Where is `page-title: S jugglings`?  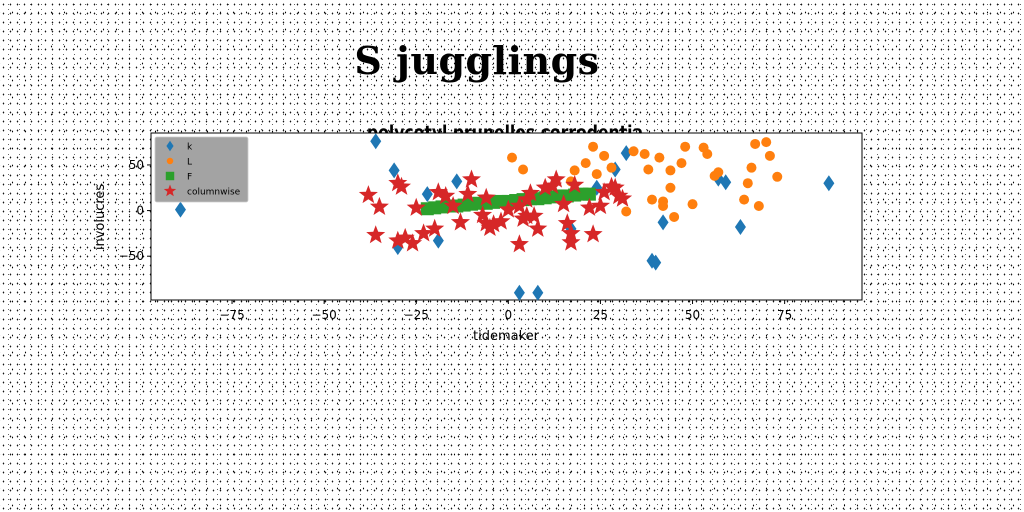 page-title: S jugglings is located at coordinates (477, 60).